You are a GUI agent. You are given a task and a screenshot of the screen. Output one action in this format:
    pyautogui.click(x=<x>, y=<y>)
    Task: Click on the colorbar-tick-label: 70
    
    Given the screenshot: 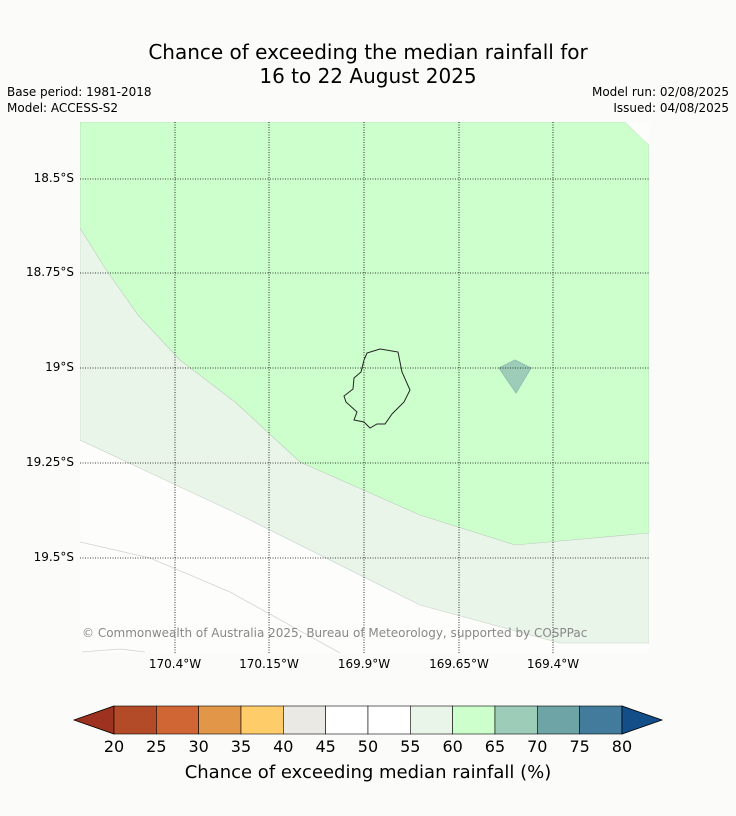 What is the action you would take?
    pyautogui.click(x=537, y=746)
    